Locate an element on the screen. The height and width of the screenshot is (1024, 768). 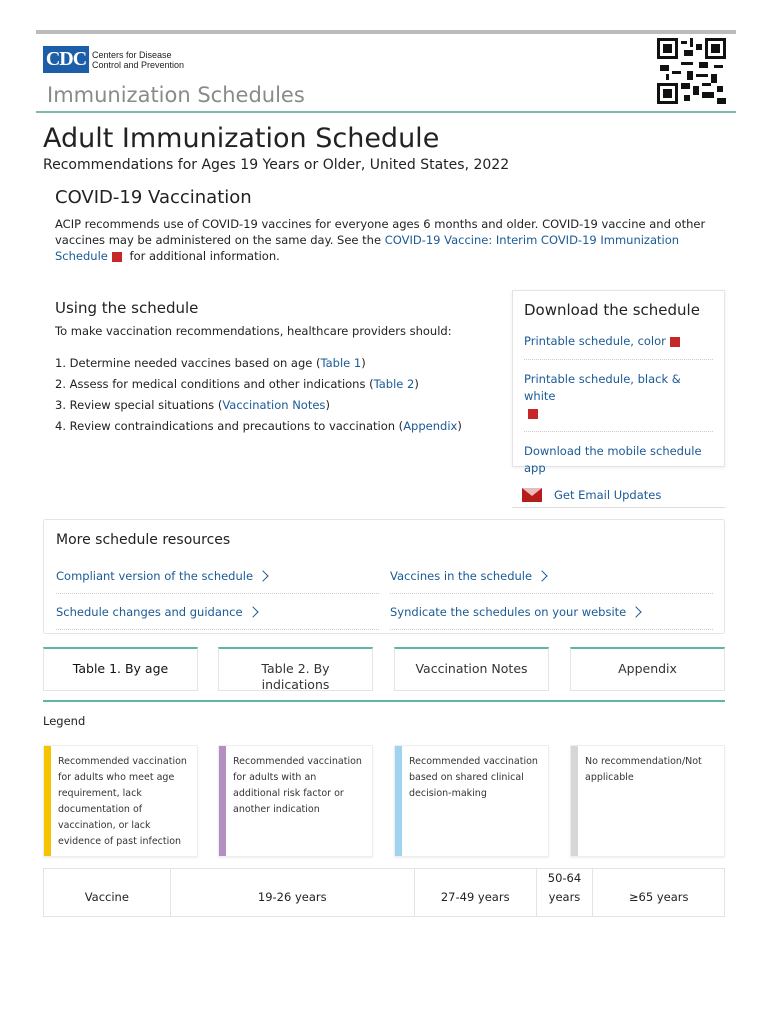
col-65-plus: ≥65 years is located at coordinates (658, 897).